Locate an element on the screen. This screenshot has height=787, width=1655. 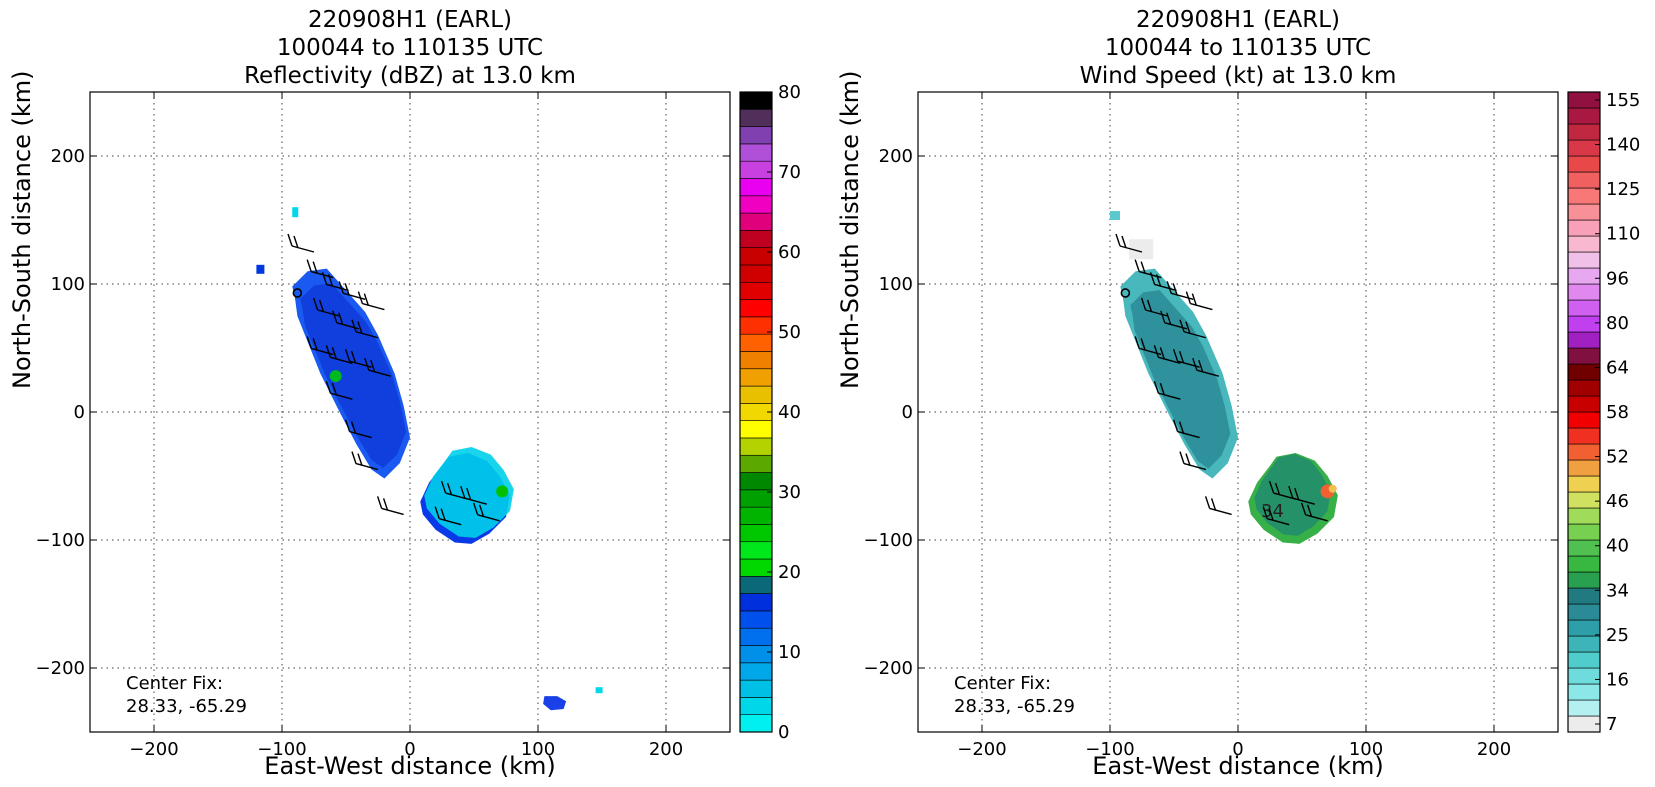
colorbar-tick-label: 80 is located at coordinates (789, 92).